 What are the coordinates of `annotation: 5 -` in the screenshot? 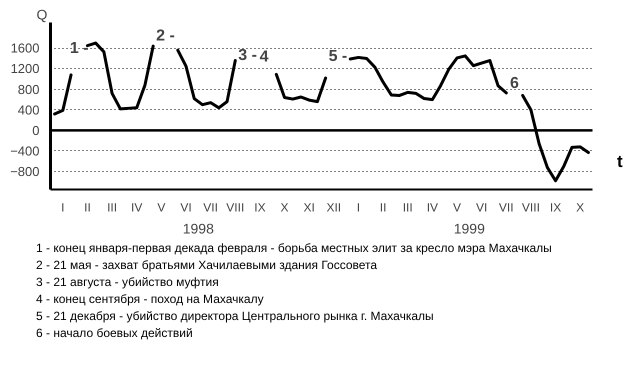 It's located at (338, 56).